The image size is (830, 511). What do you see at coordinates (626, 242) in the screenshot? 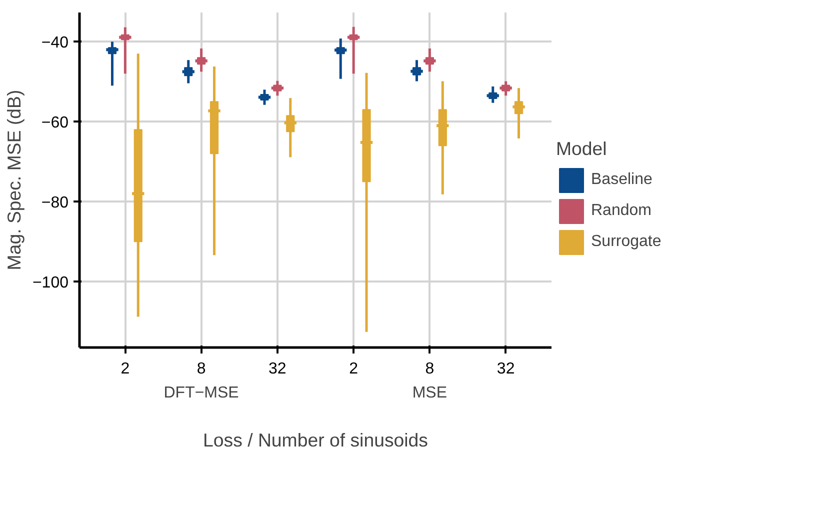
I see `legend-label: Surrogate` at bounding box center [626, 242].